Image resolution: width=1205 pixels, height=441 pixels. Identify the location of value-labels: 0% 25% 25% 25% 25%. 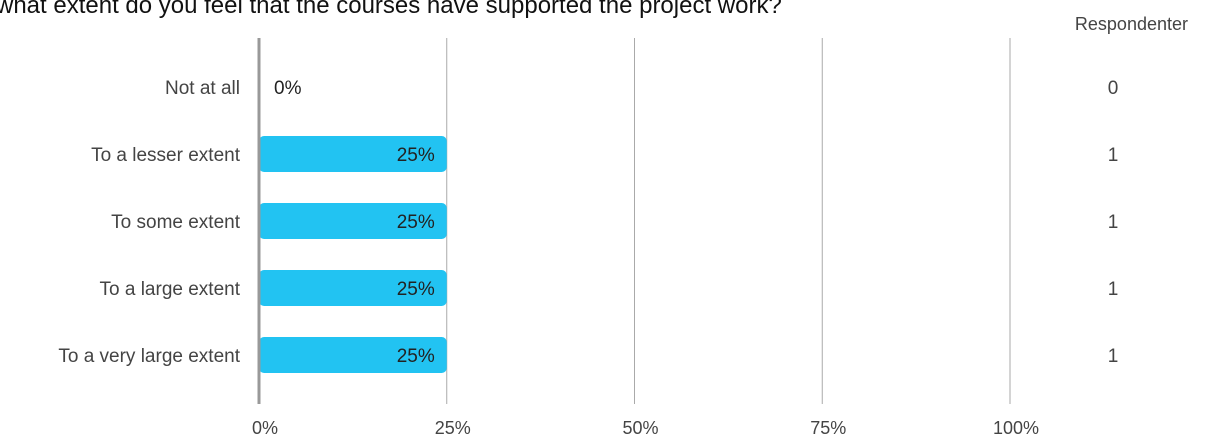
(354, 222).